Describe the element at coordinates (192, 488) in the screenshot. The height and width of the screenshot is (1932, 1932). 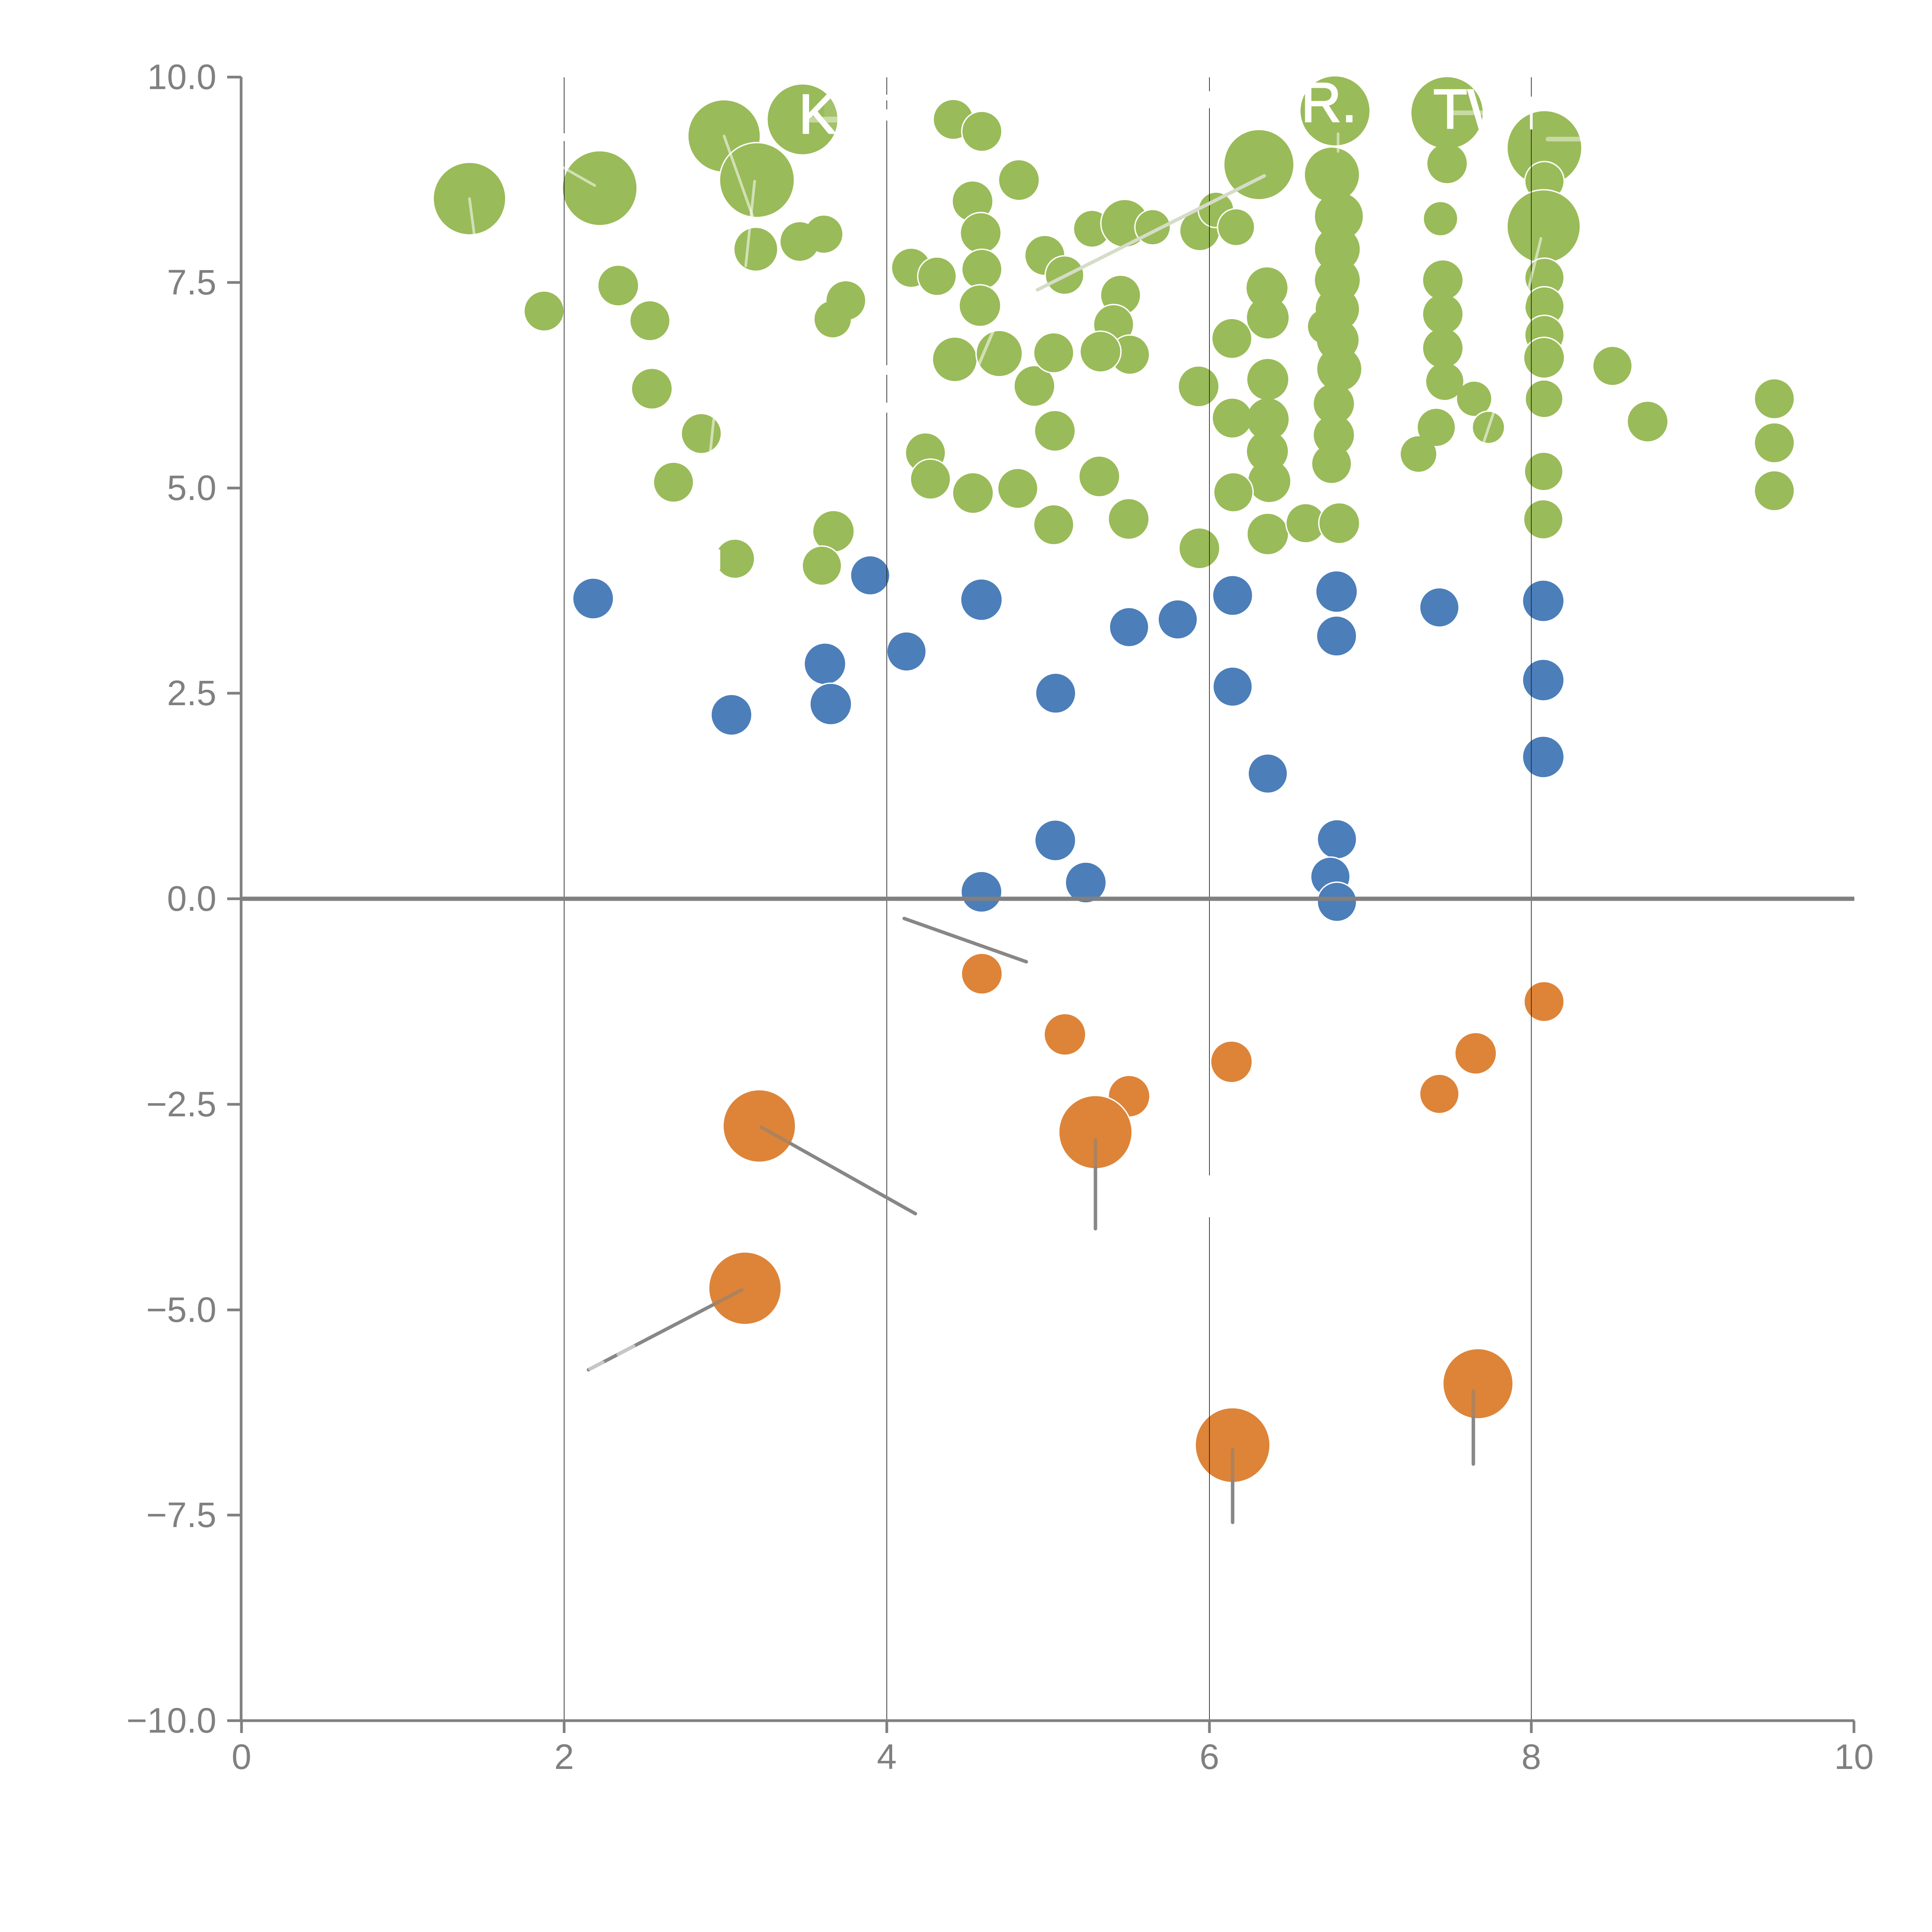
I see `svg-text: 5.0` at that location.